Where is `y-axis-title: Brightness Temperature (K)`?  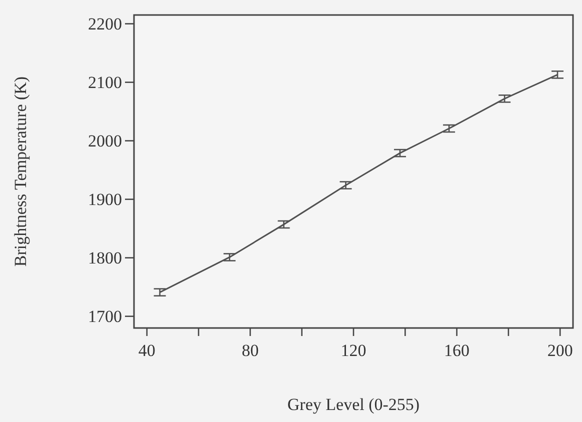 y-axis-title: Brightness Temperature (K) is located at coordinates (20, 171).